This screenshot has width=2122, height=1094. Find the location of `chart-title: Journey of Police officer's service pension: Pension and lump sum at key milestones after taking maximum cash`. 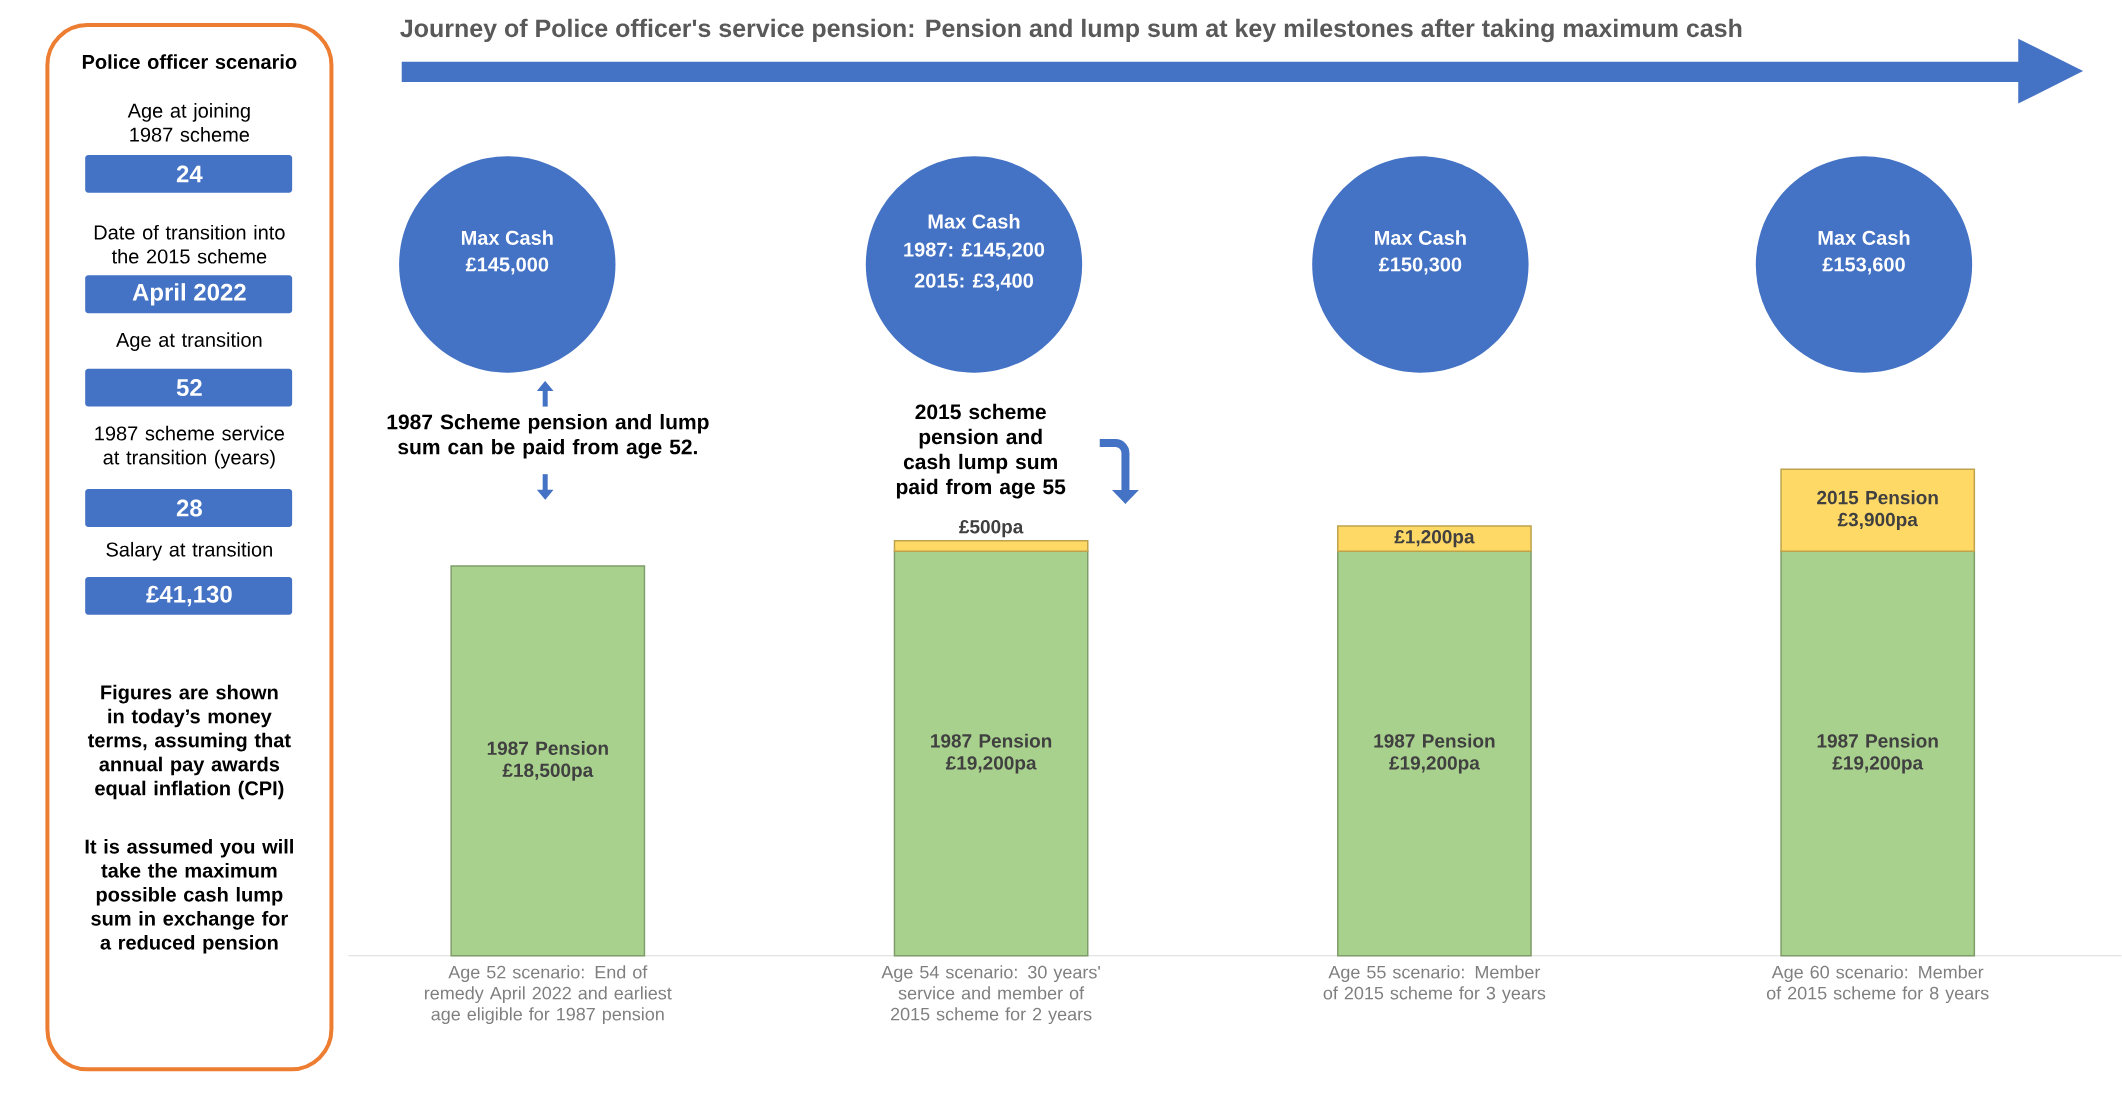

chart-title: Journey of Police officer's service pension: Pension and lump sum at key milestones after taking maximum cash is located at coordinates (1071, 30).